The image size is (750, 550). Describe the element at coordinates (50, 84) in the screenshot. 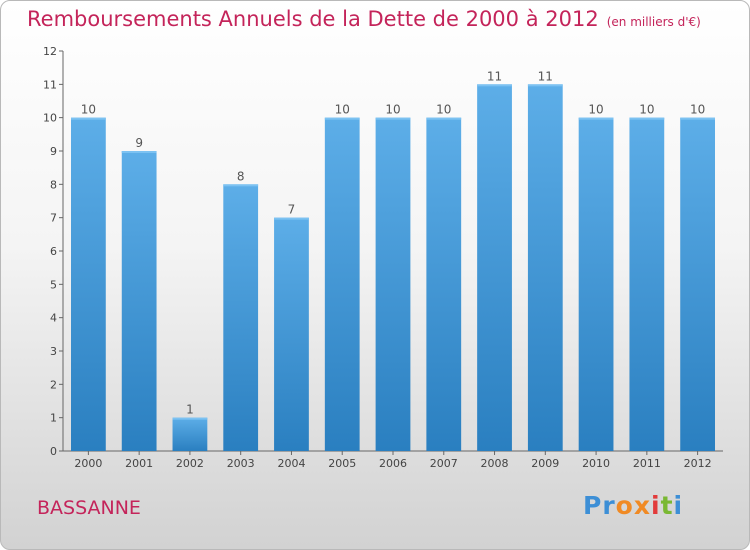

I see `y-tick-label: 11` at that location.